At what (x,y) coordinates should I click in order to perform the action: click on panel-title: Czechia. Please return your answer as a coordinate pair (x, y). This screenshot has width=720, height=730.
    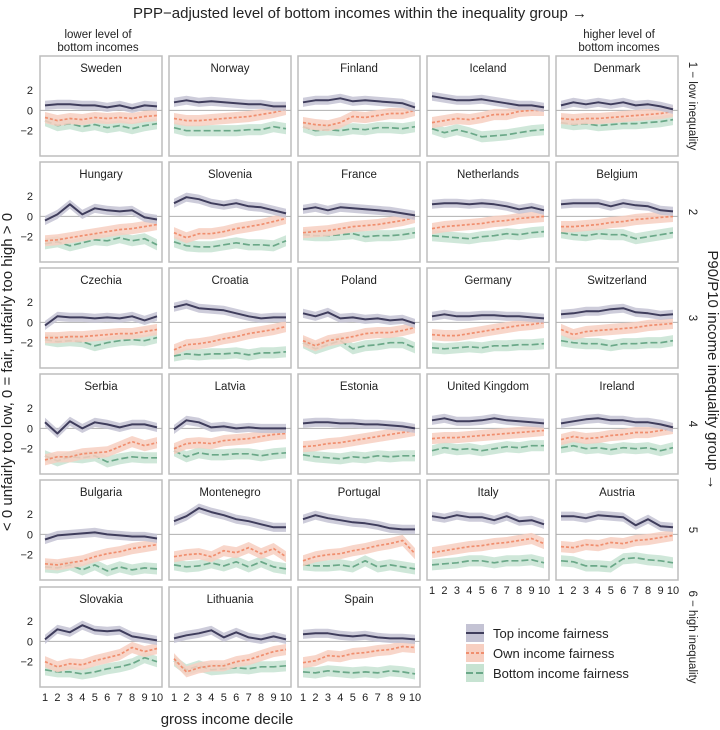
    Looking at the image, I should click on (101, 281).